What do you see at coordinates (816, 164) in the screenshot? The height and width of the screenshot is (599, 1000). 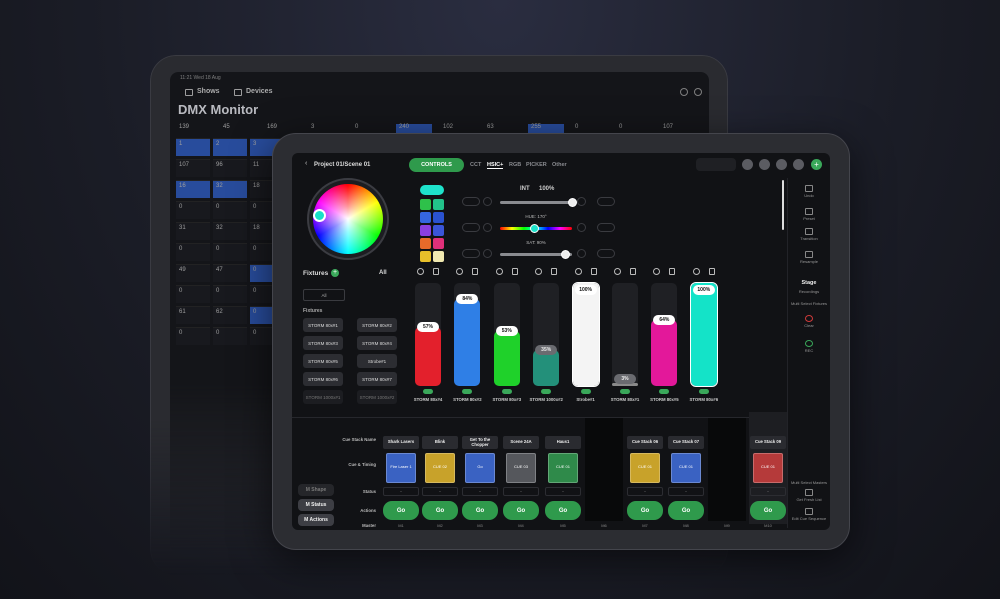 I see `add-button: +` at bounding box center [816, 164].